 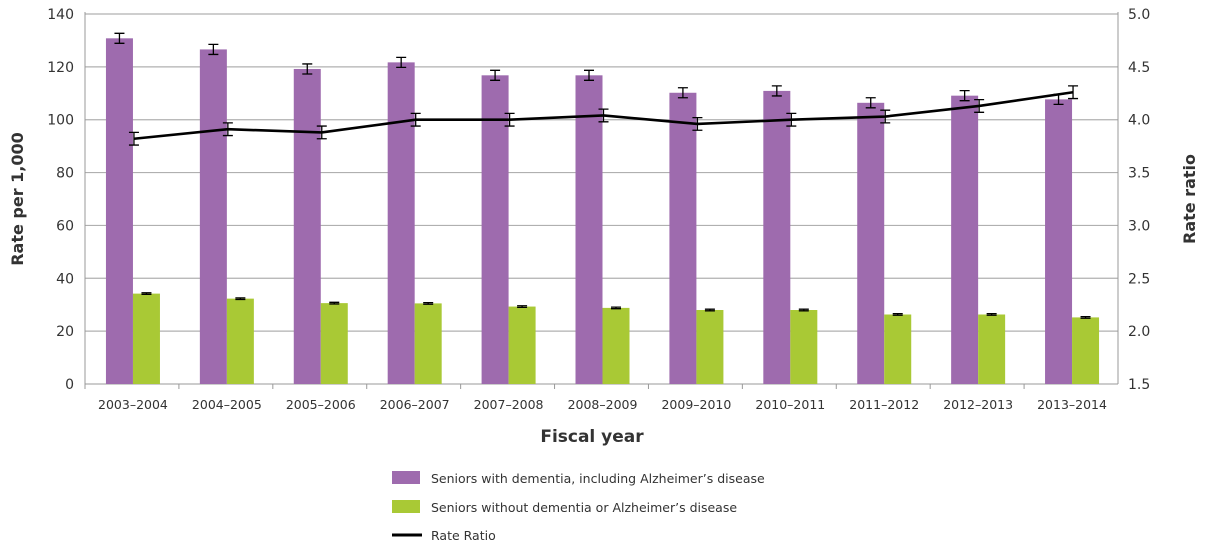 I want to click on x-tick-label: 2011–2012, so click(x=884, y=404).